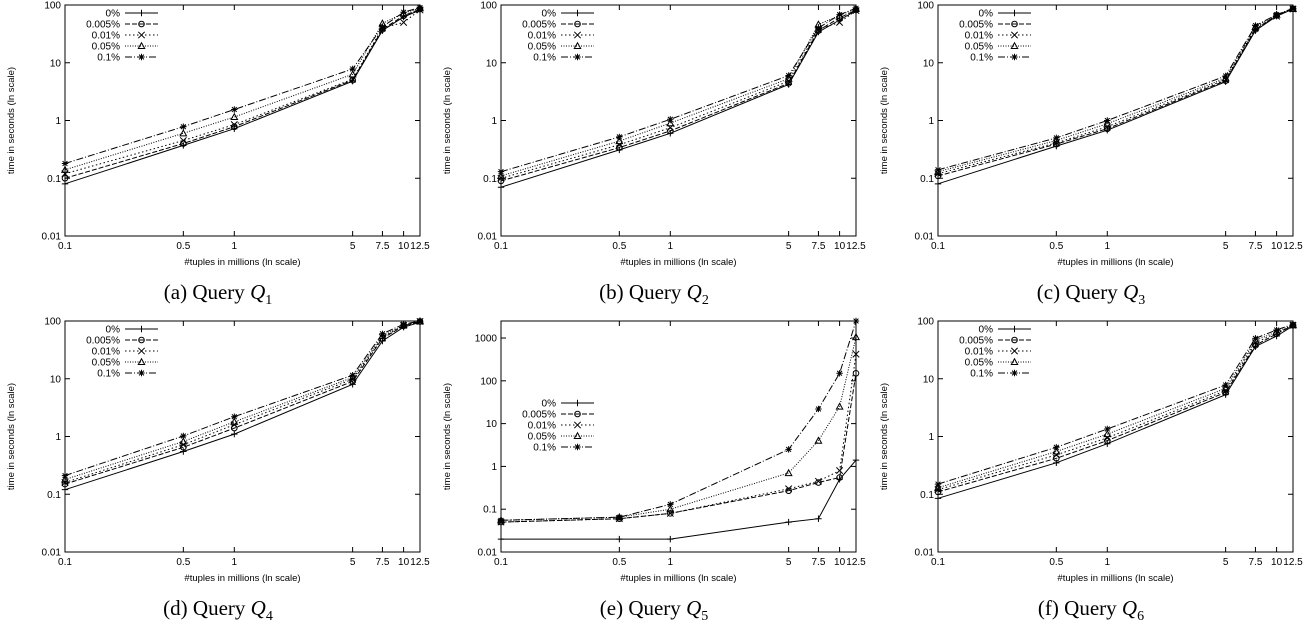 The height and width of the screenshot is (632, 1310). What do you see at coordinates (1277, 246) in the screenshot?
I see `x-tick-label: 10` at bounding box center [1277, 246].